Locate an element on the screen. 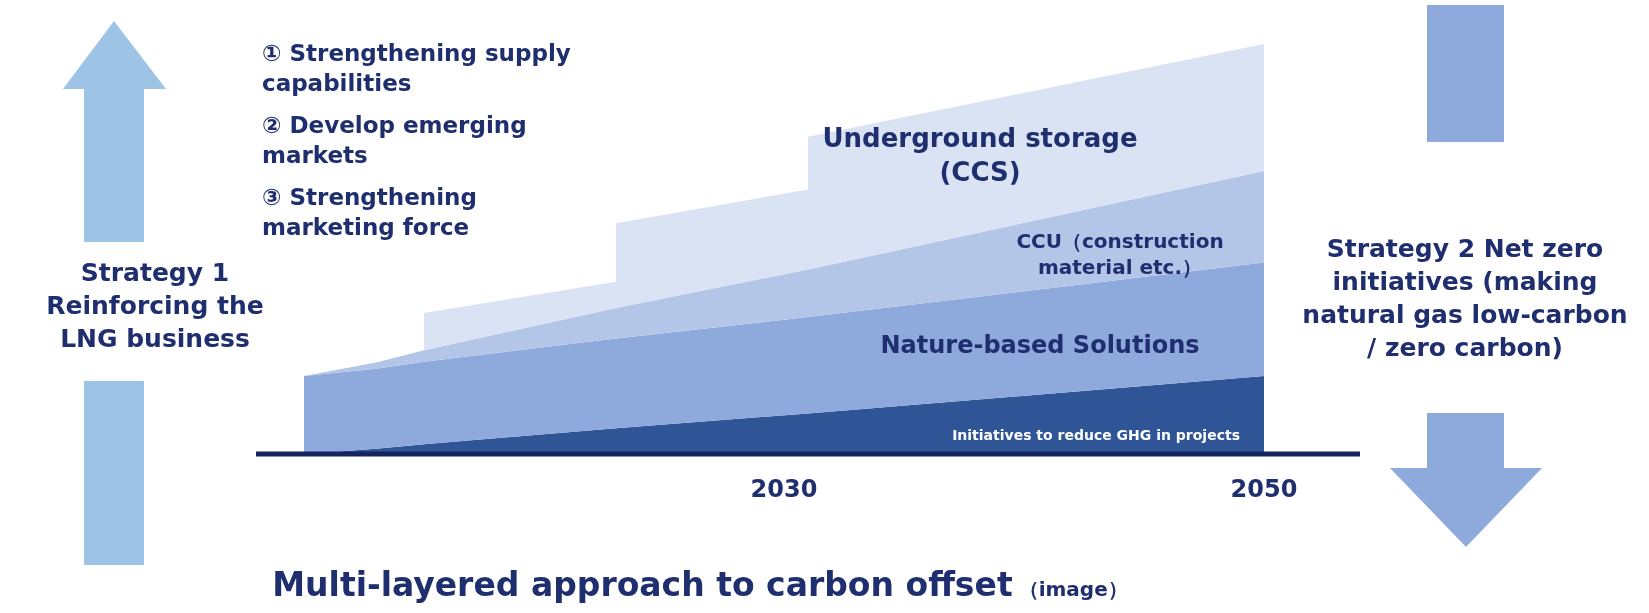 This screenshot has height=613, width=1649. series-label: Underground storage (CCS) is located at coordinates (980, 155).